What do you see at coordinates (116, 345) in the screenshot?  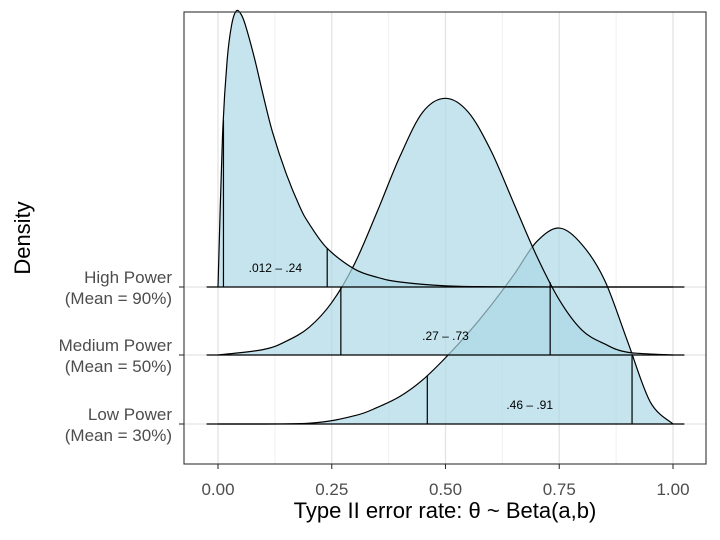 I see `y-tick-label-line1: Medium Power` at bounding box center [116, 345].